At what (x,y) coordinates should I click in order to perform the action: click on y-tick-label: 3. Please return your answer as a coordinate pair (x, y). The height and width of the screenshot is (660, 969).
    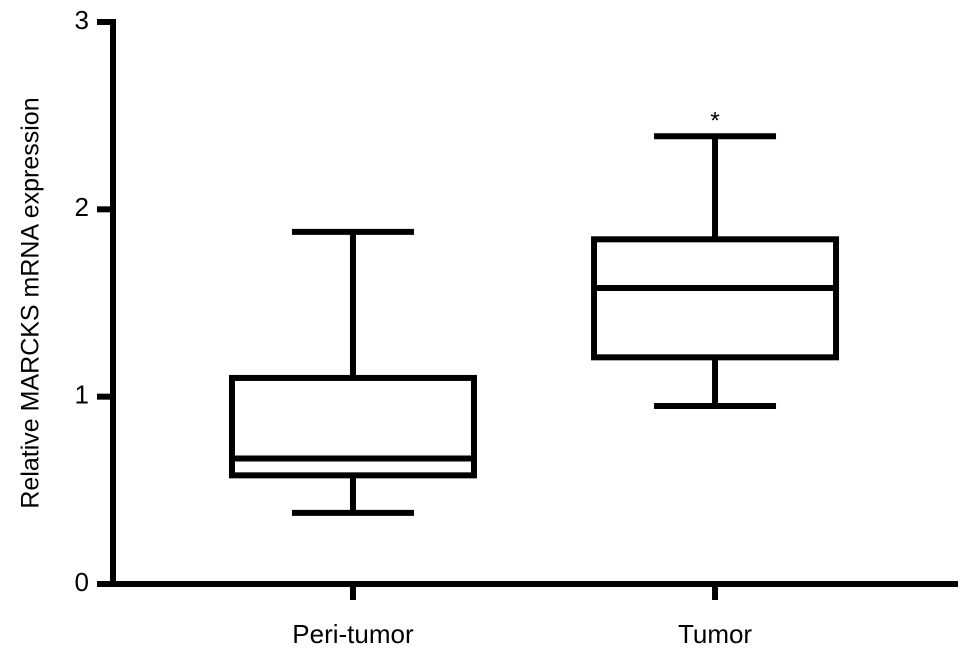
    Looking at the image, I should click on (82, 20).